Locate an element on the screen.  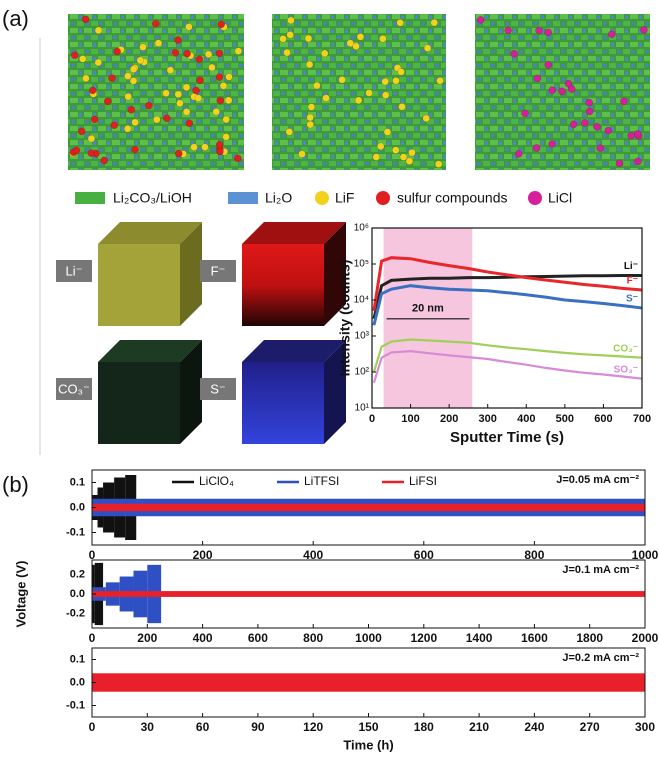
panel-label: (a) is located at coordinates (15, 18).